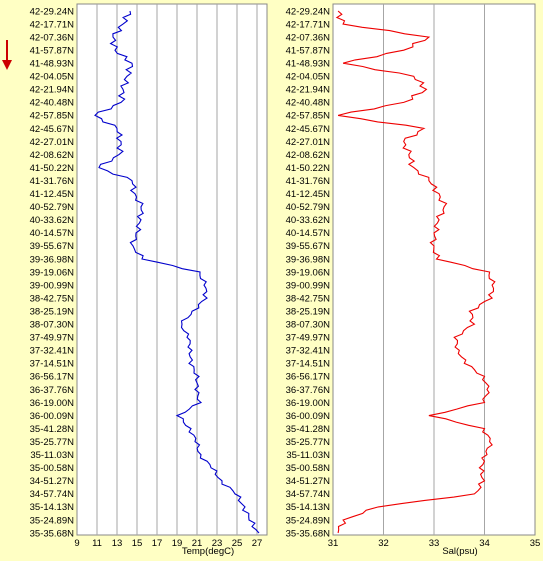 This screenshot has width=543, height=561. What do you see at coordinates (52, 455) in the screenshot?
I see `temperature-y-tick-label: 35-11.03N` at bounding box center [52, 455].